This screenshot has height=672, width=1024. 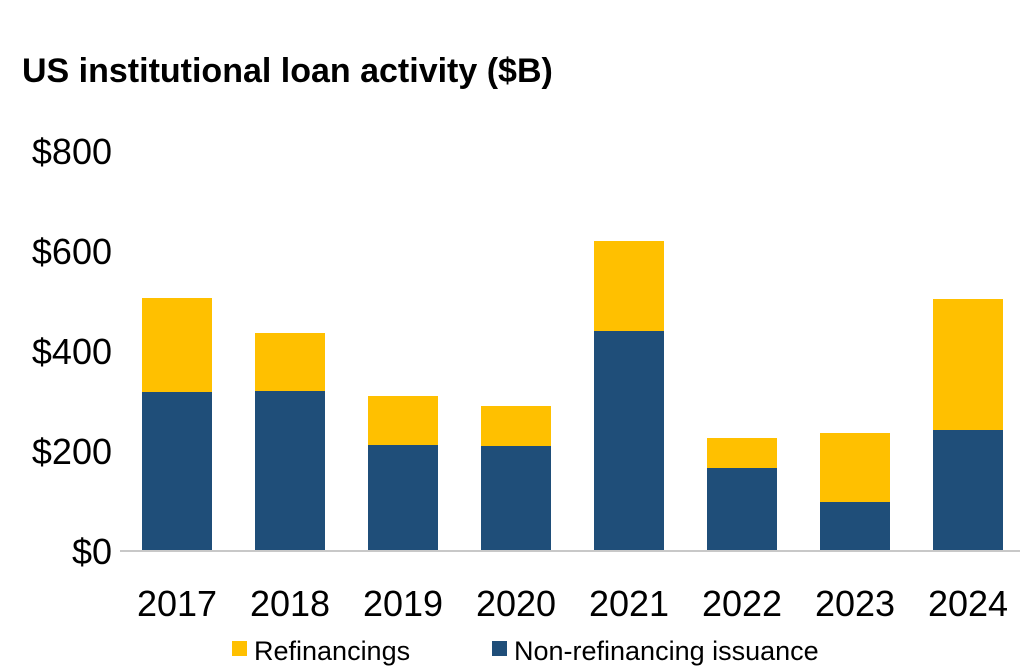 I want to click on bar-refinancings-2017, so click(x=177, y=345).